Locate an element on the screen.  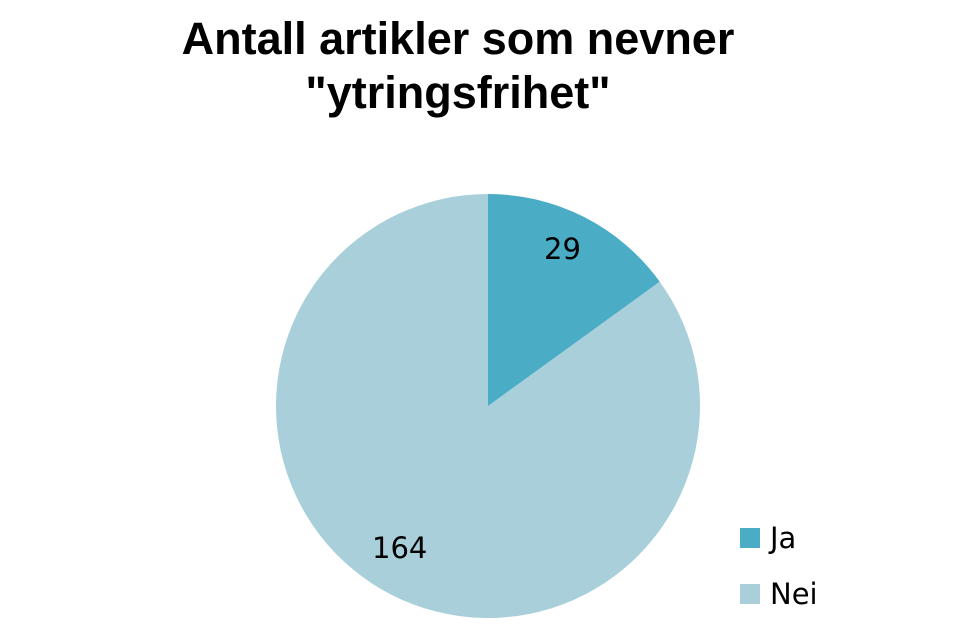
legend-item-nei: Nei is located at coordinates (779, 594).